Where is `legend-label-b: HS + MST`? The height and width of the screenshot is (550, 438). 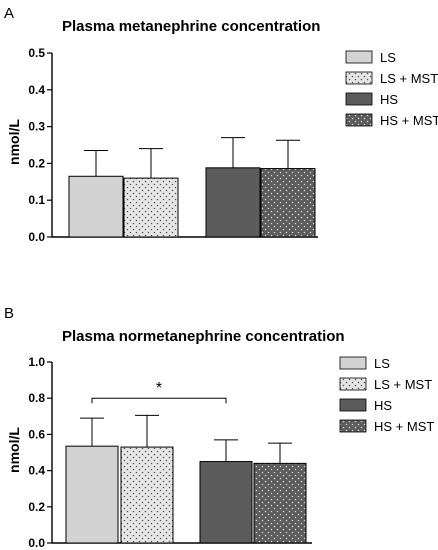 legend-label-b: HS + MST is located at coordinates (404, 426).